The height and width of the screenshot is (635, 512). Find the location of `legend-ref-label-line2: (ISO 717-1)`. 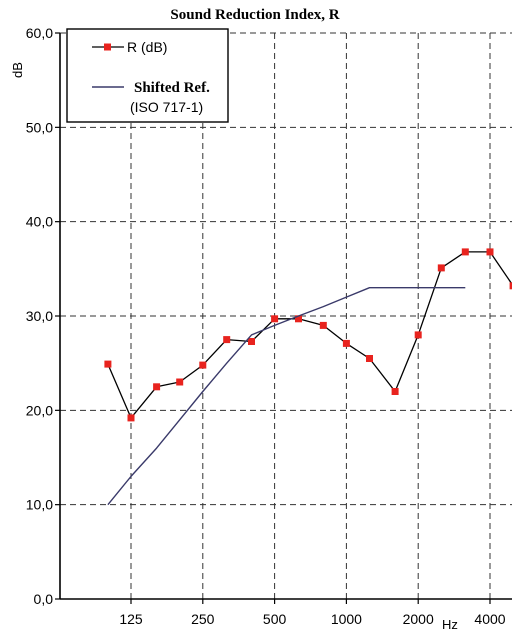

legend-ref-label-line2: (ISO 717-1) is located at coordinates (166, 107).